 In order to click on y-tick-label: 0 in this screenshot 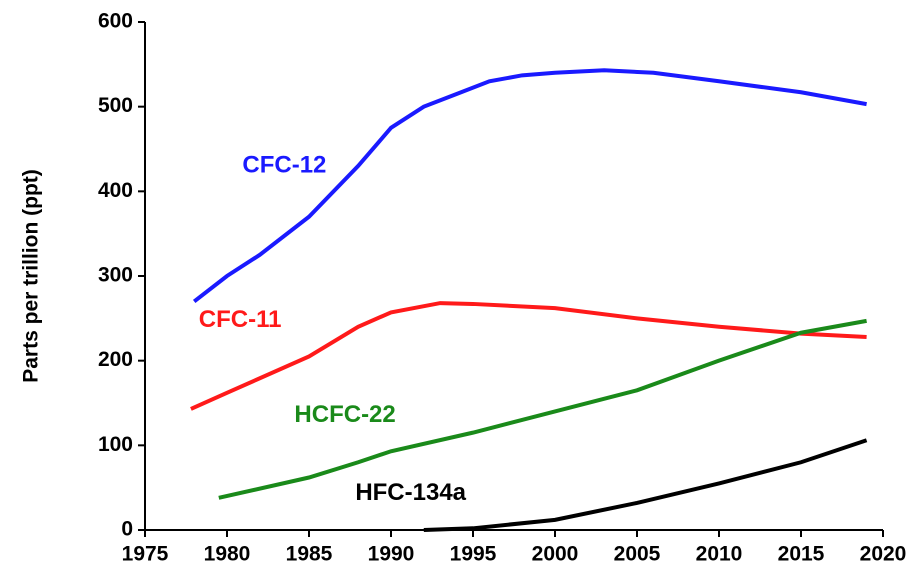, I will do `click(127, 529)`.